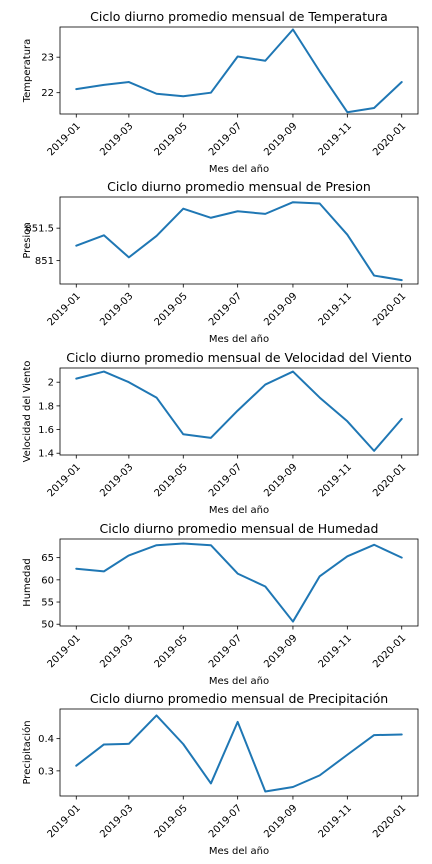 The image size is (432, 864). What do you see at coordinates (27, 412) in the screenshot?
I see `y-axis-label: Velocidad del Viento` at bounding box center [27, 412].